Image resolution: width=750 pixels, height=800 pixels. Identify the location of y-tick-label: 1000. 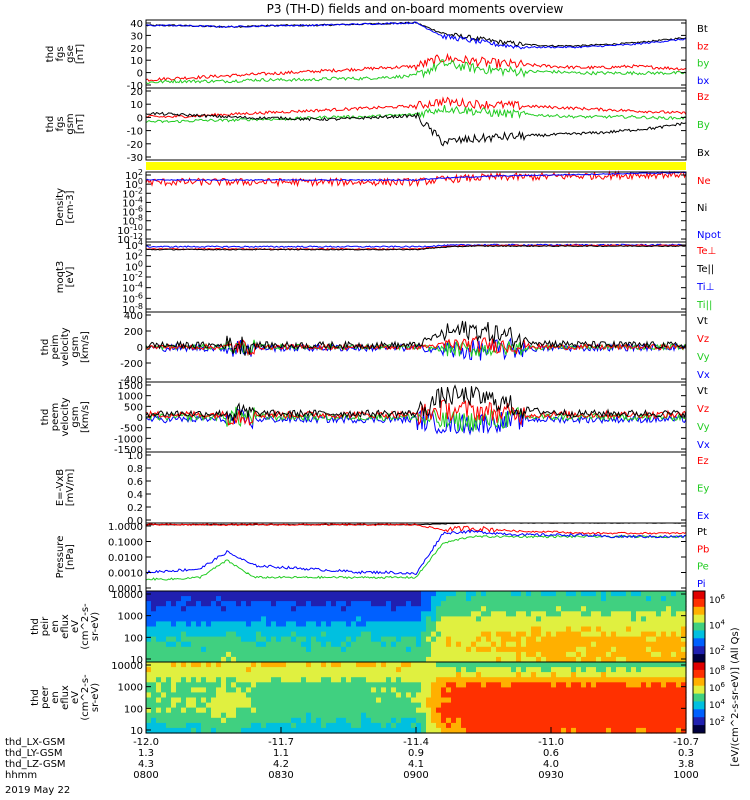
(130, 397).